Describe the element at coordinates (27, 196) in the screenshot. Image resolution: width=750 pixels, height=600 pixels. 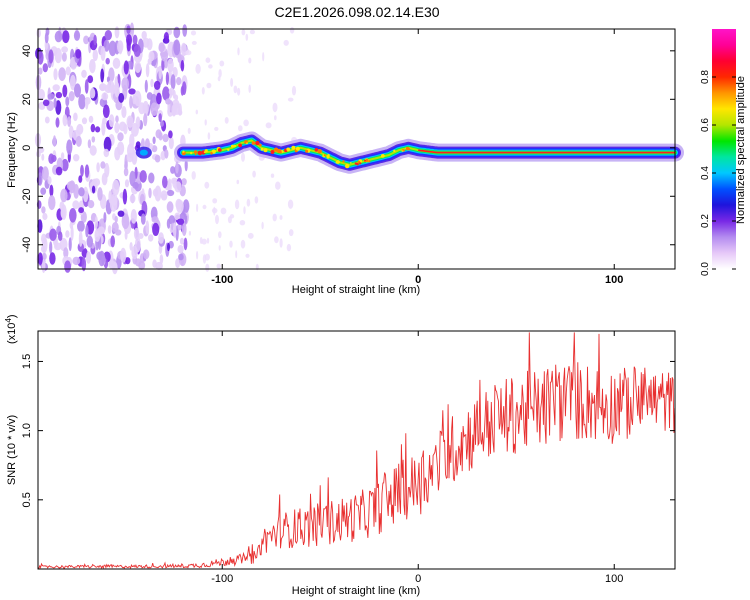
I see `spectrogram-y-tick-label: -20` at that location.